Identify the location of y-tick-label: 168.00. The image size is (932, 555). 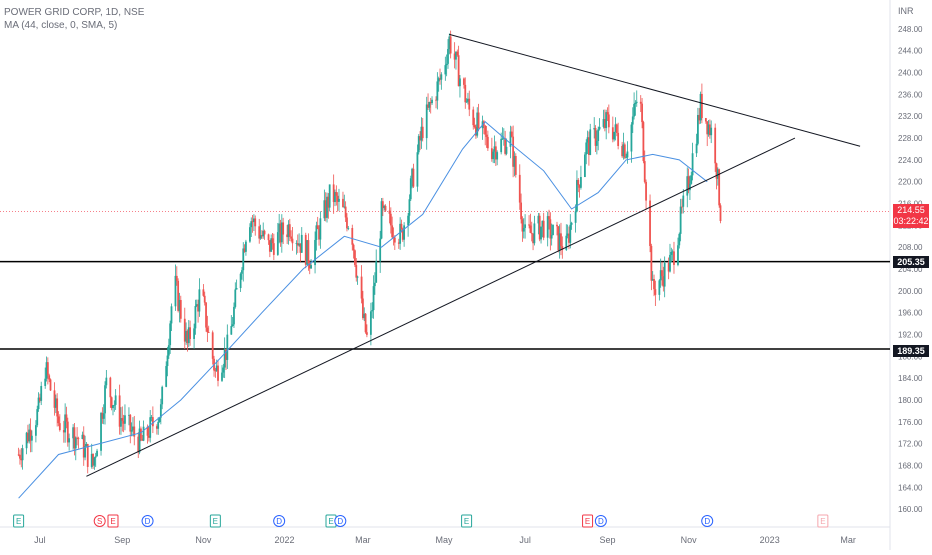
(910, 465).